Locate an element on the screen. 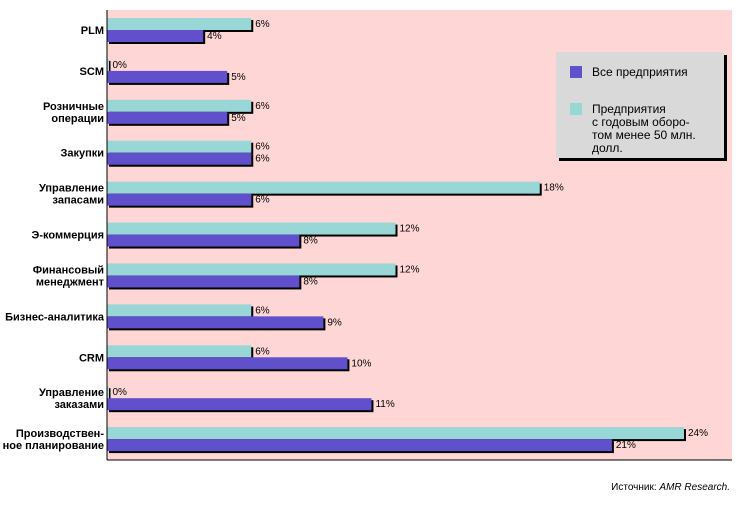  category-label: Финансовый менеджмент is located at coordinates (69, 276).